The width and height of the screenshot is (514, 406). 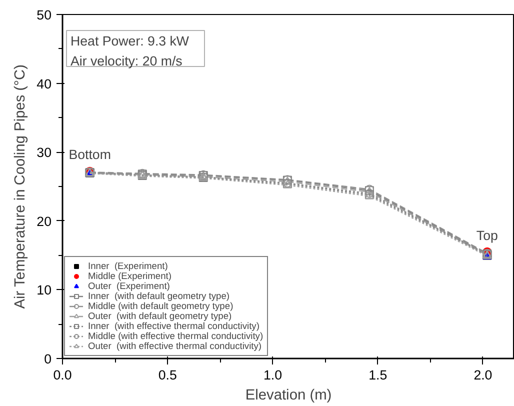 I want to click on x-tick-label: 0.0, so click(x=62, y=375).